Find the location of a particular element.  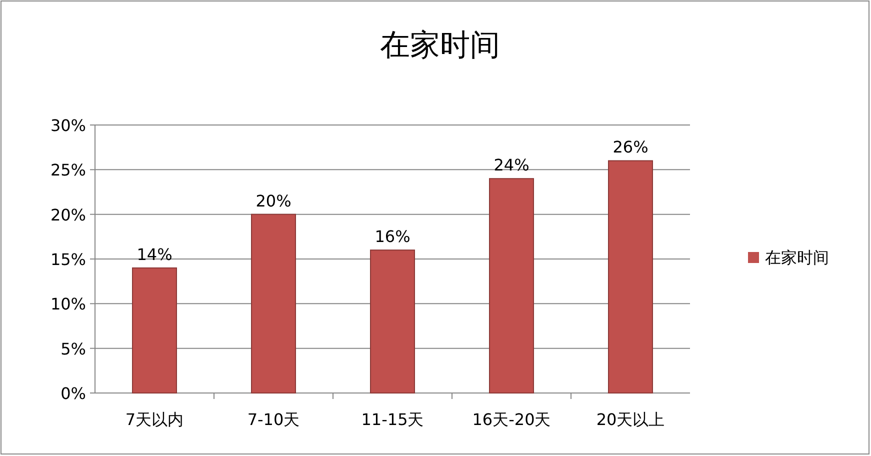

y-tick-label: 15% is located at coordinates (68, 259).